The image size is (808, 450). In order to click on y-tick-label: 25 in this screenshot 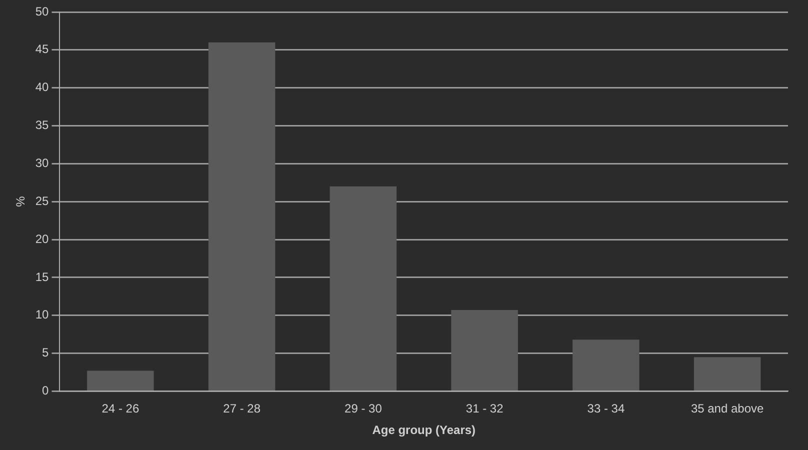, I will do `click(42, 201)`.